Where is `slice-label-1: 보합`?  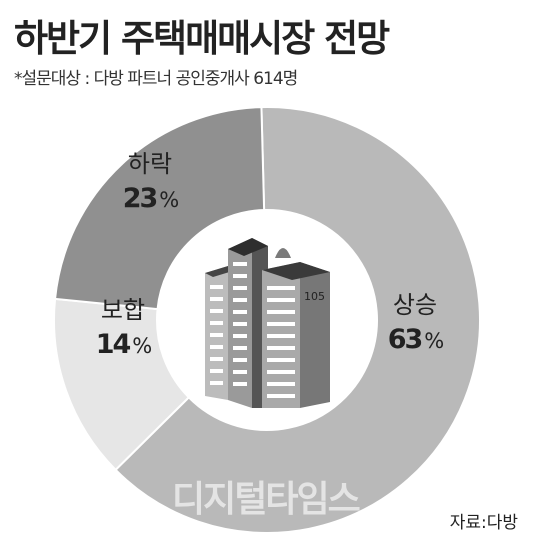
slice-label-1: 보합 is located at coordinates (123, 310).